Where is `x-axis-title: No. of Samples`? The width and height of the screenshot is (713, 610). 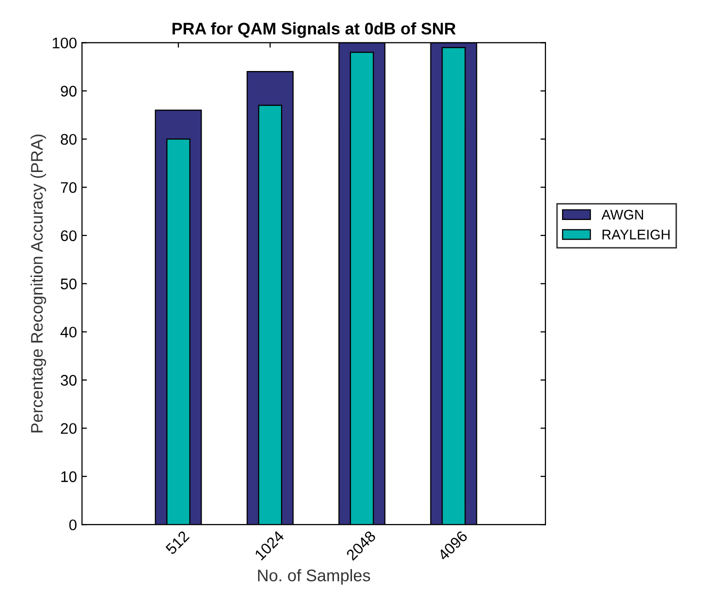 x-axis-title: No. of Samples is located at coordinates (314, 577).